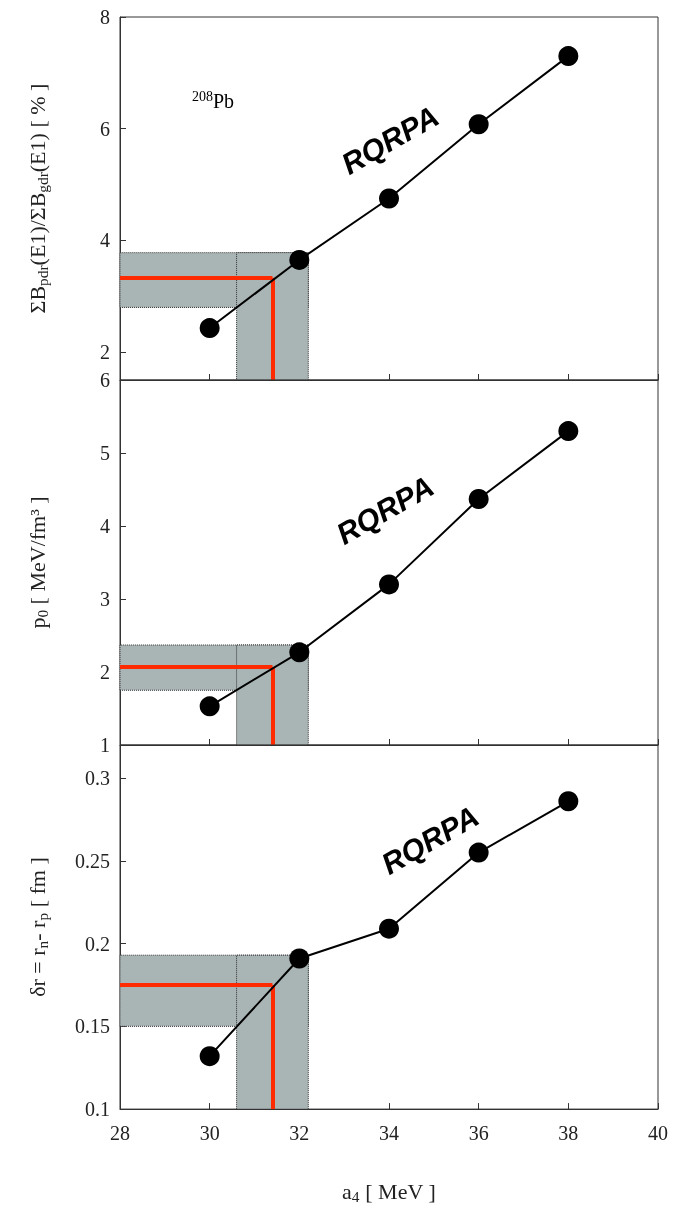  What do you see at coordinates (105, 599) in the screenshot?
I see `y-tick-label: 3` at bounding box center [105, 599].